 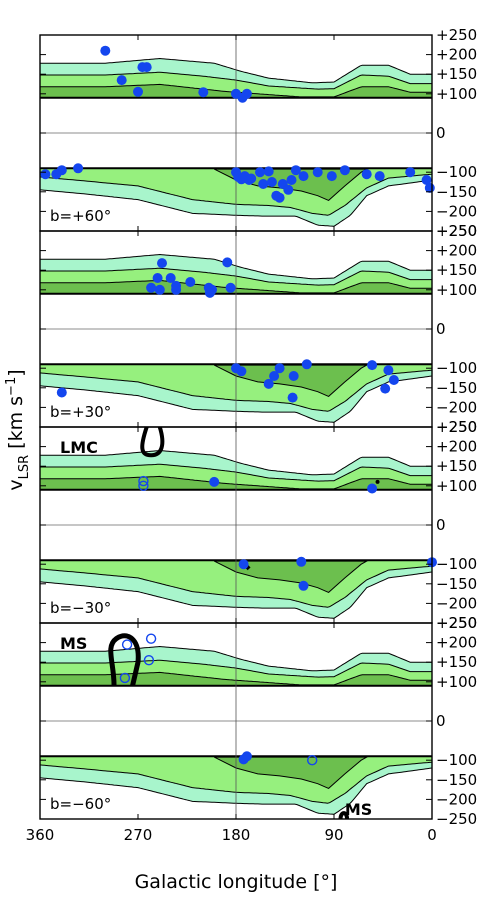 I want to click on x-tick-label: 270, so click(x=138, y=835).